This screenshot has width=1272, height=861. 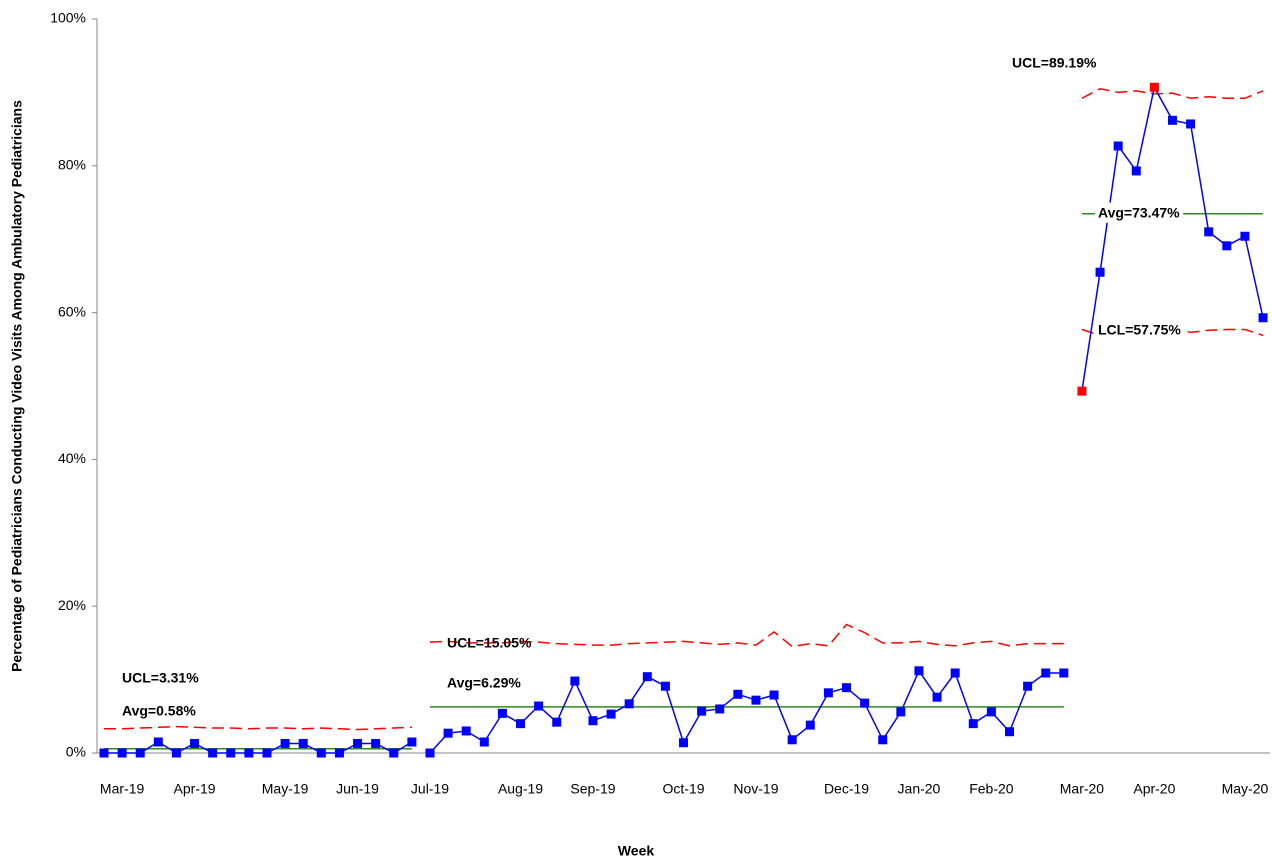 I want to click on avg-label: Avg=73.47%, so click(x=1139, y=213).